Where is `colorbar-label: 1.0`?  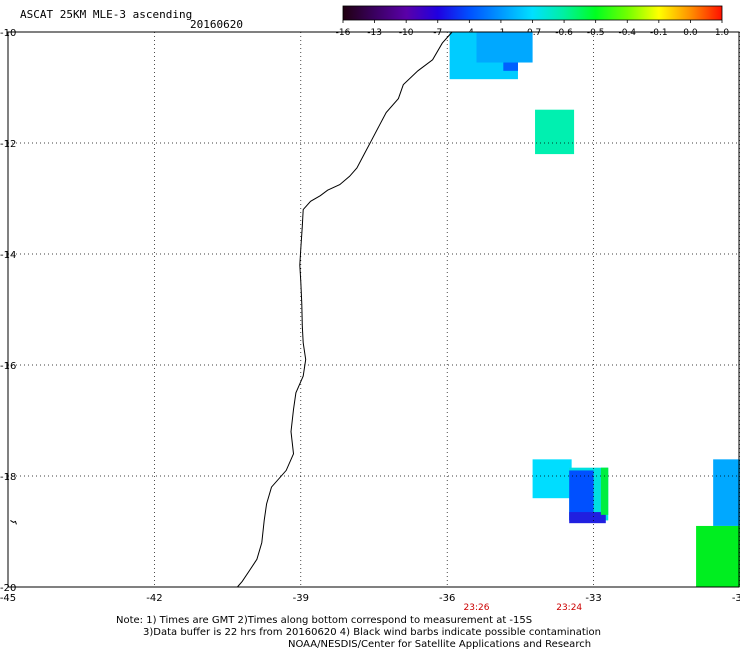 colorbar-label: 1.0 is located at coordinates (722, 33).